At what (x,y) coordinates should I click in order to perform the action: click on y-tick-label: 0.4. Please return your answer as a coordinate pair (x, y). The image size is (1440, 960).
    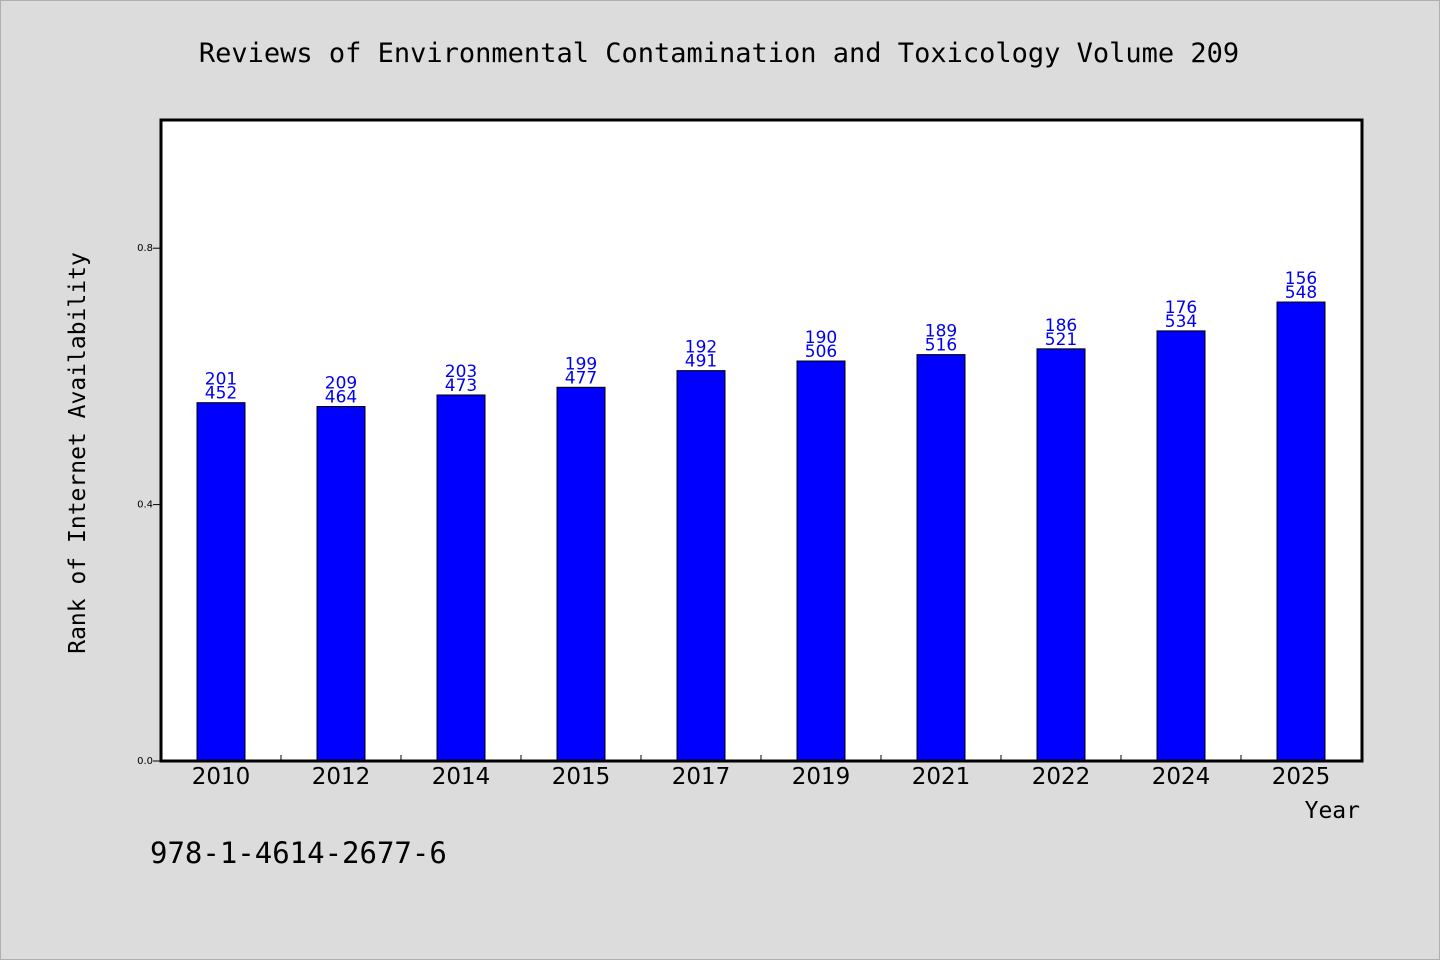
    Looking at the image, I should click on (145, 505).